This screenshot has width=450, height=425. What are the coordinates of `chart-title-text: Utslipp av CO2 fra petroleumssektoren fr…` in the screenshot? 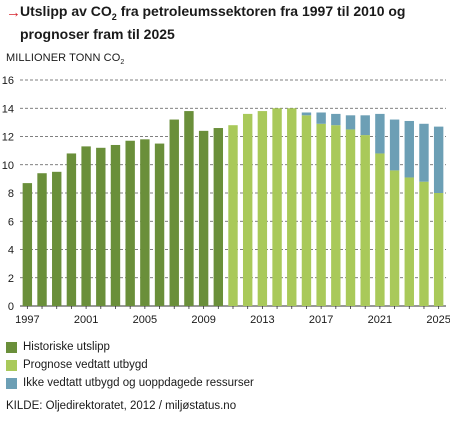 It's located at (233, 23).